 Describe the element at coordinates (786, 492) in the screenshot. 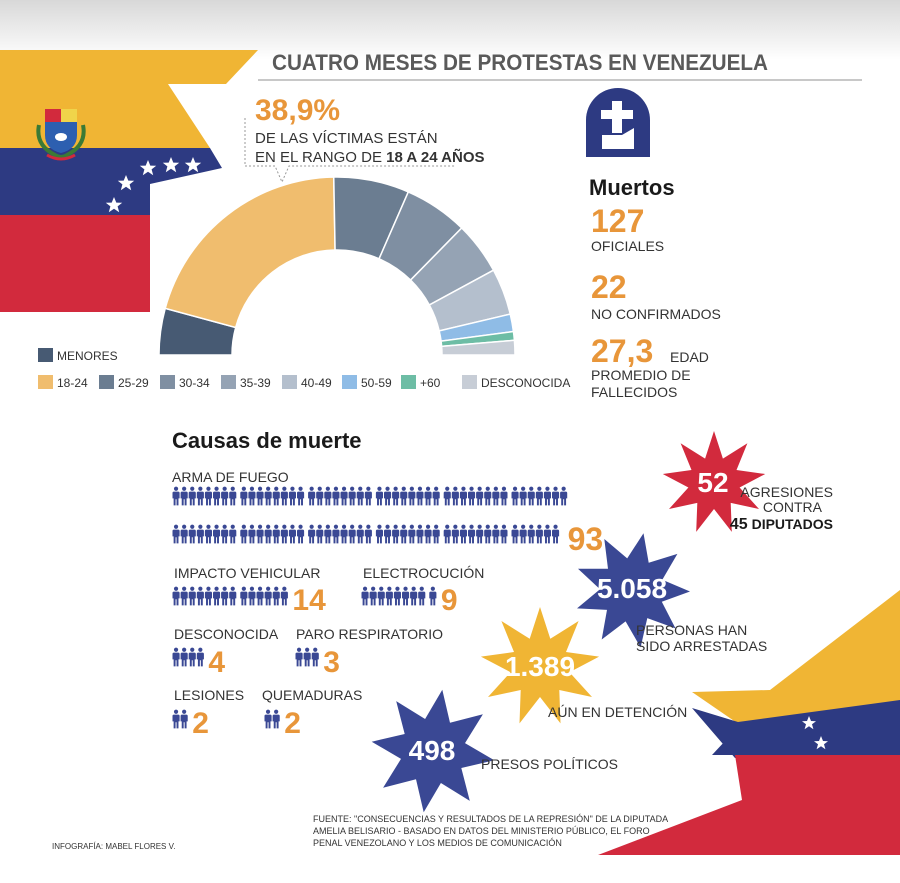

I see `aggressions-line1: AGRESIONES` at that location.